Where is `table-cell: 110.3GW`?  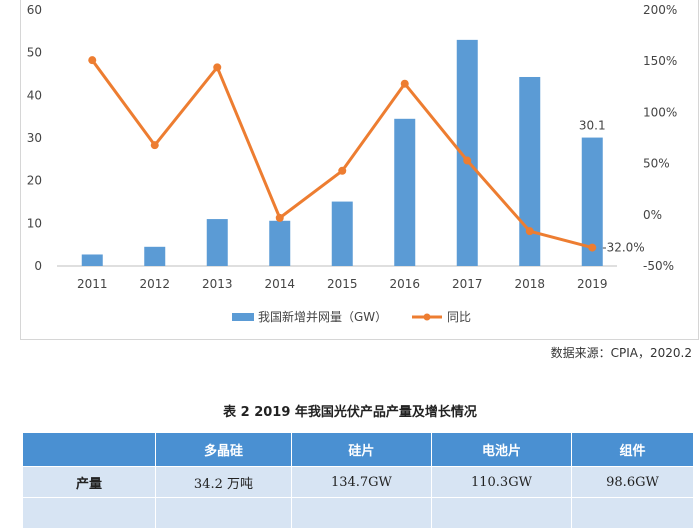
table-cell: 110.3GW is located at coordinates (501, 482).